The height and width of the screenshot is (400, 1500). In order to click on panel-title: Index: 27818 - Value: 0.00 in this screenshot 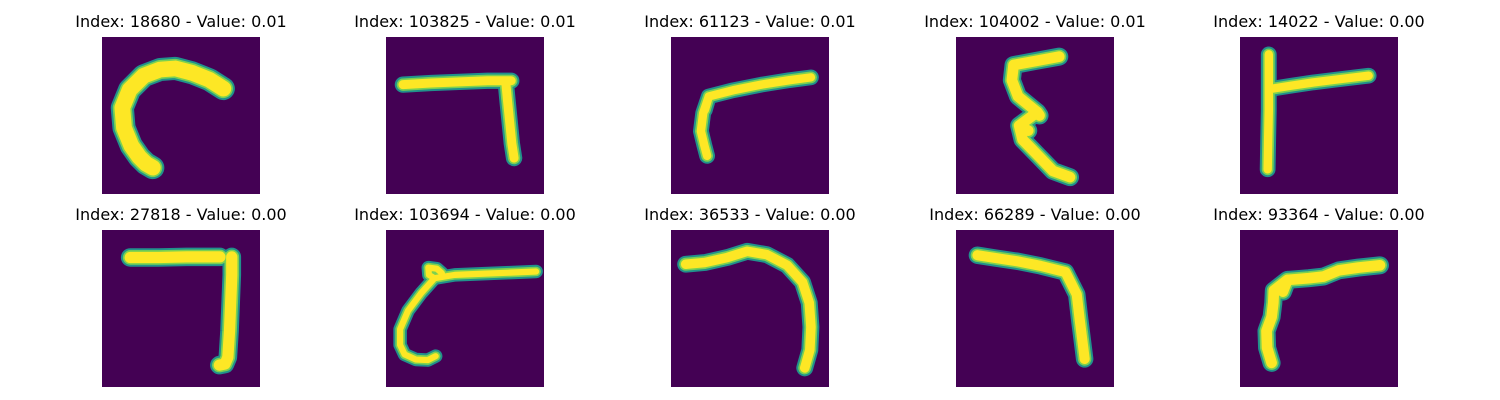, I will do `click(181, 214)`.